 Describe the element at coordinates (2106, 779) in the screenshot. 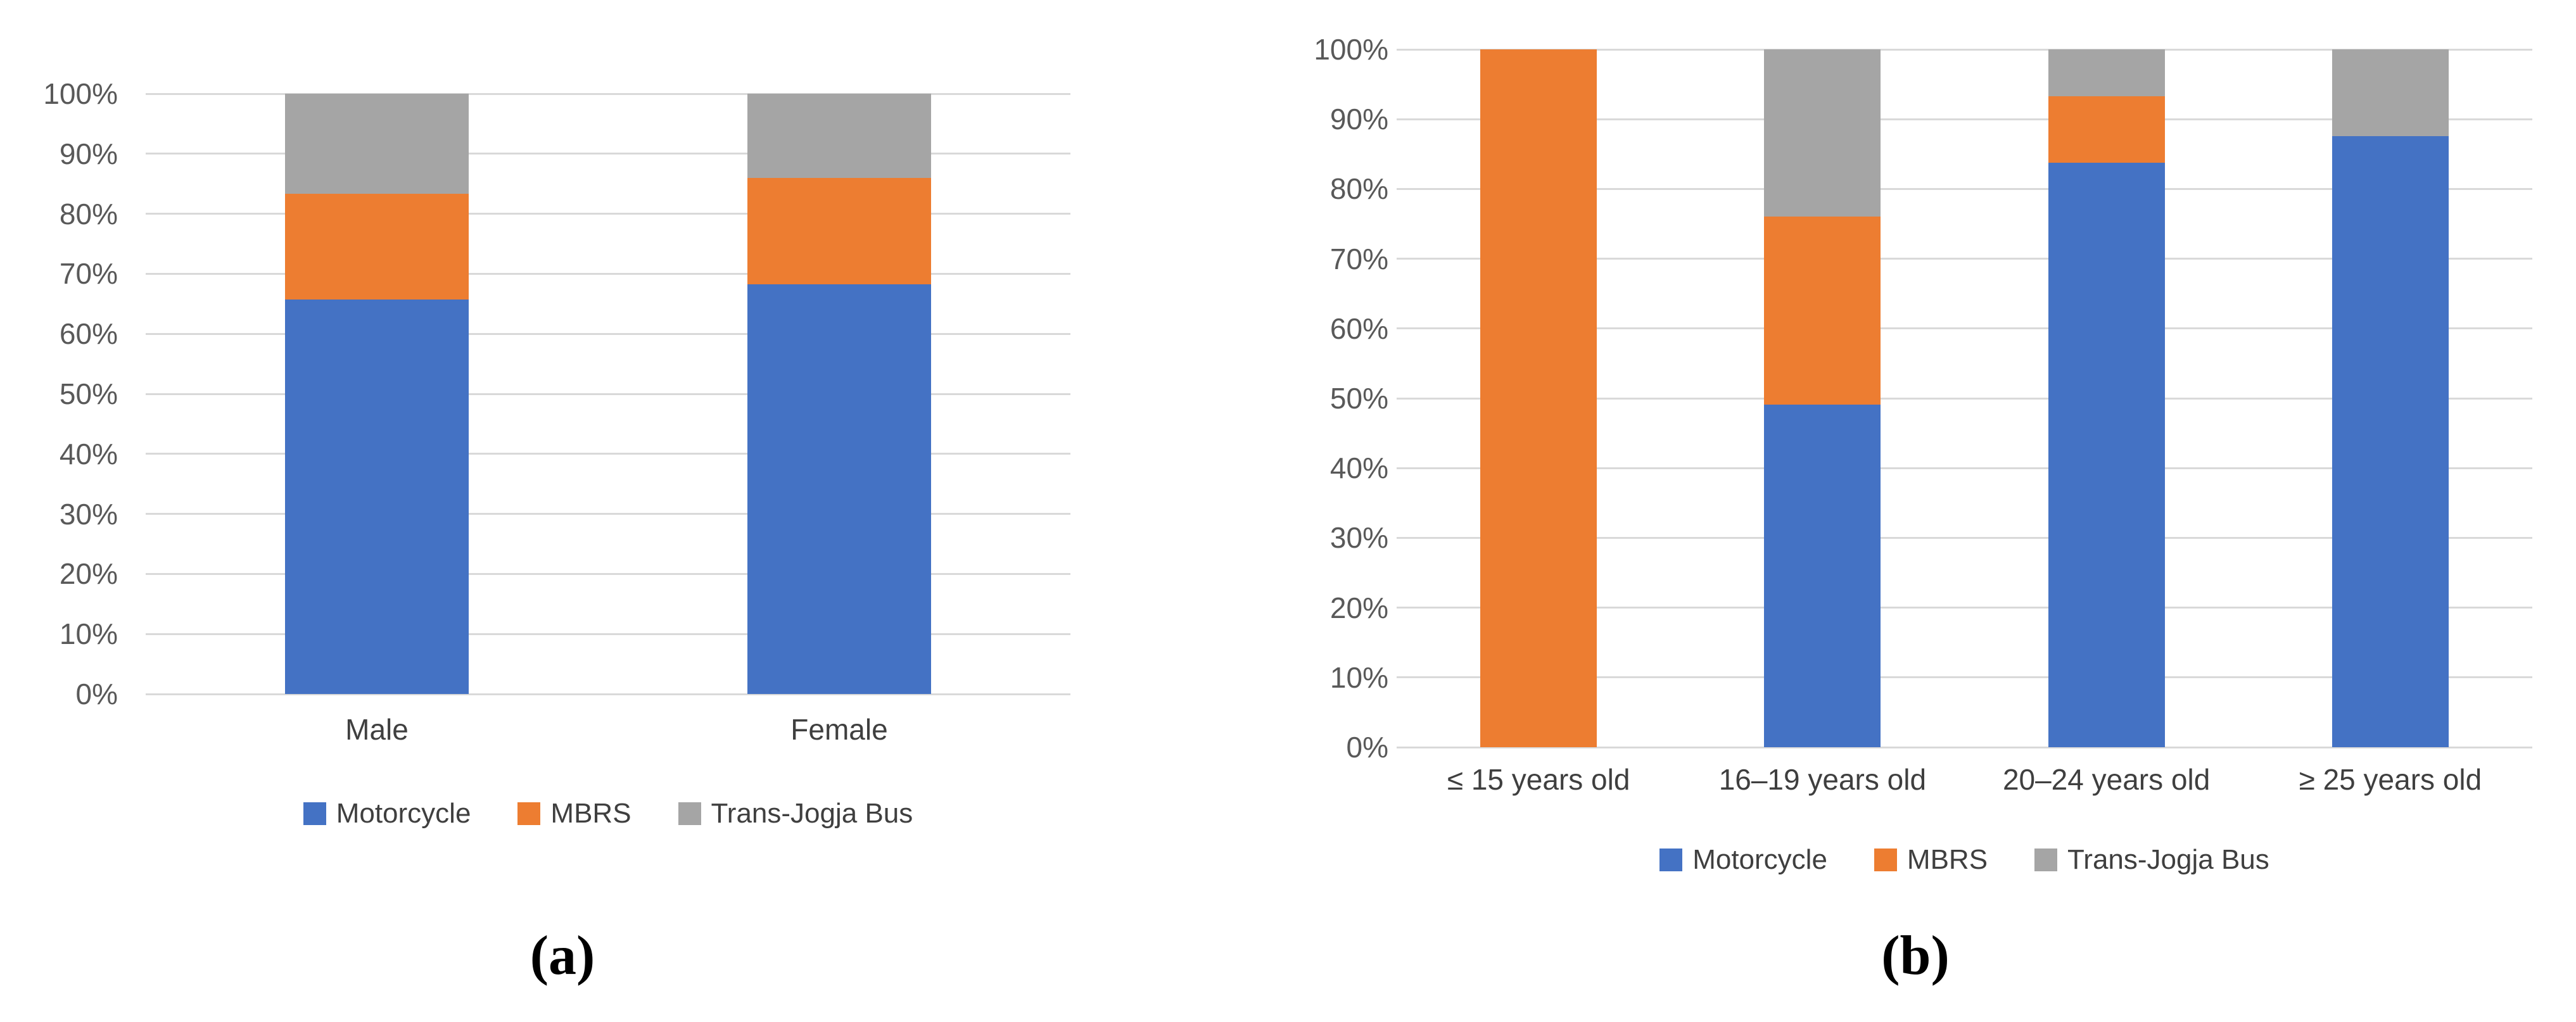

I see `category-label: 20–24 years old` at that location.